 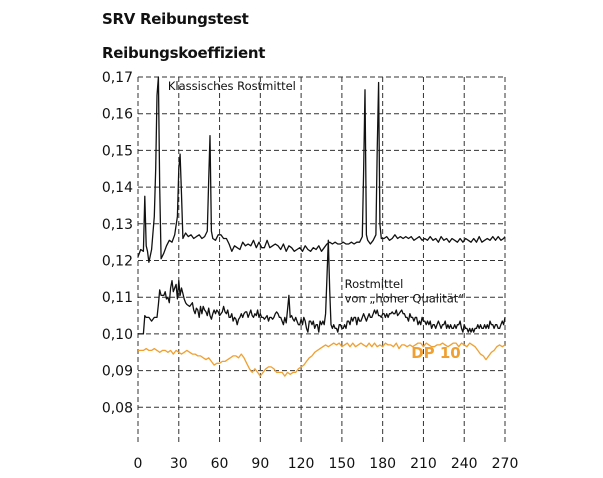 I want to click on x-tick-label: 270, so click(x=505, y=464).